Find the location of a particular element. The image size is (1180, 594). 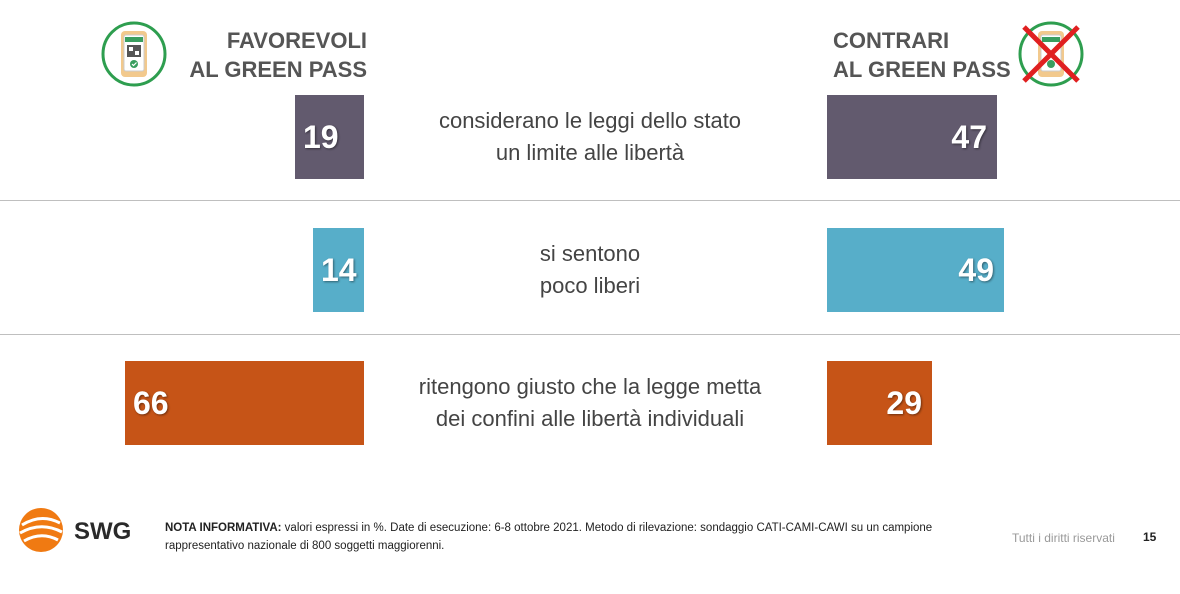

bar-contrari-2: 49 is located at coordinates (915, 270).